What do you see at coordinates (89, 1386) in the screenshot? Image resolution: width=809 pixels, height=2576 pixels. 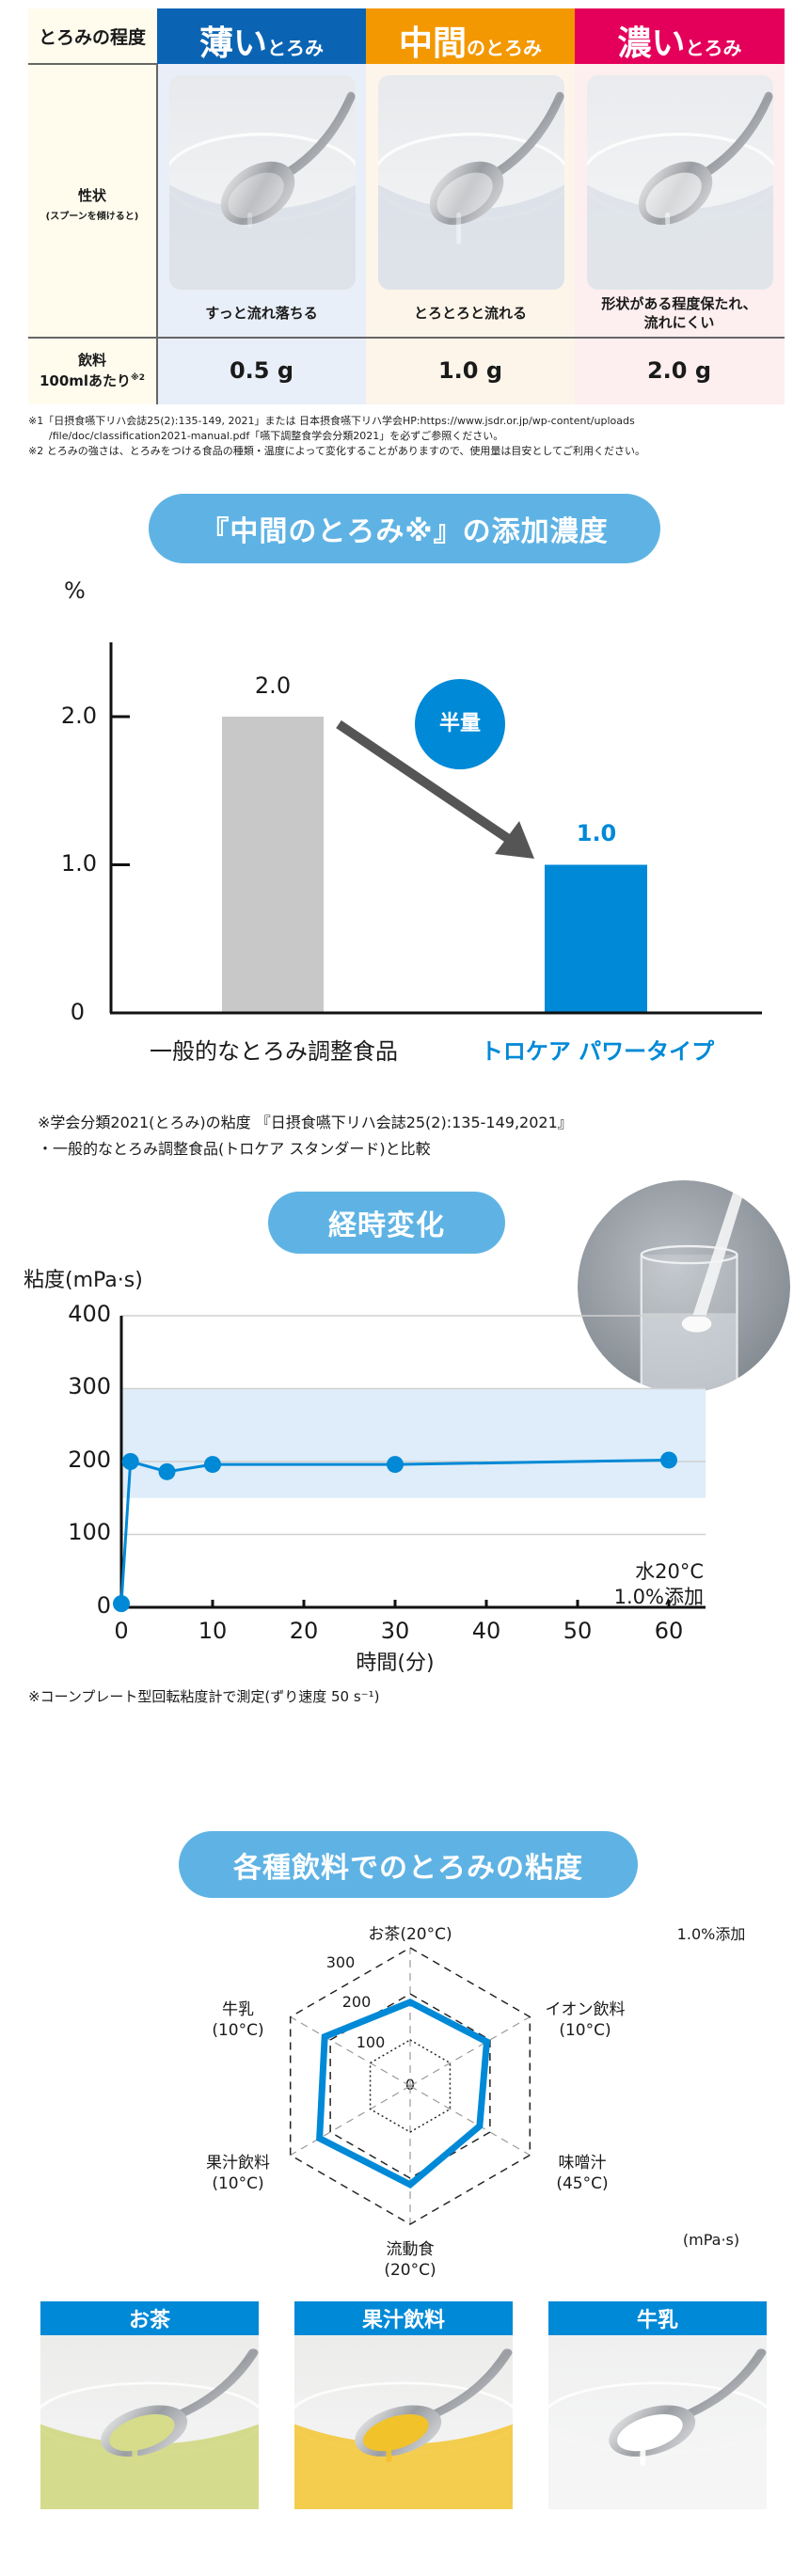 I see `line-ytick-300: 300` at bounding box center [89, 1386].